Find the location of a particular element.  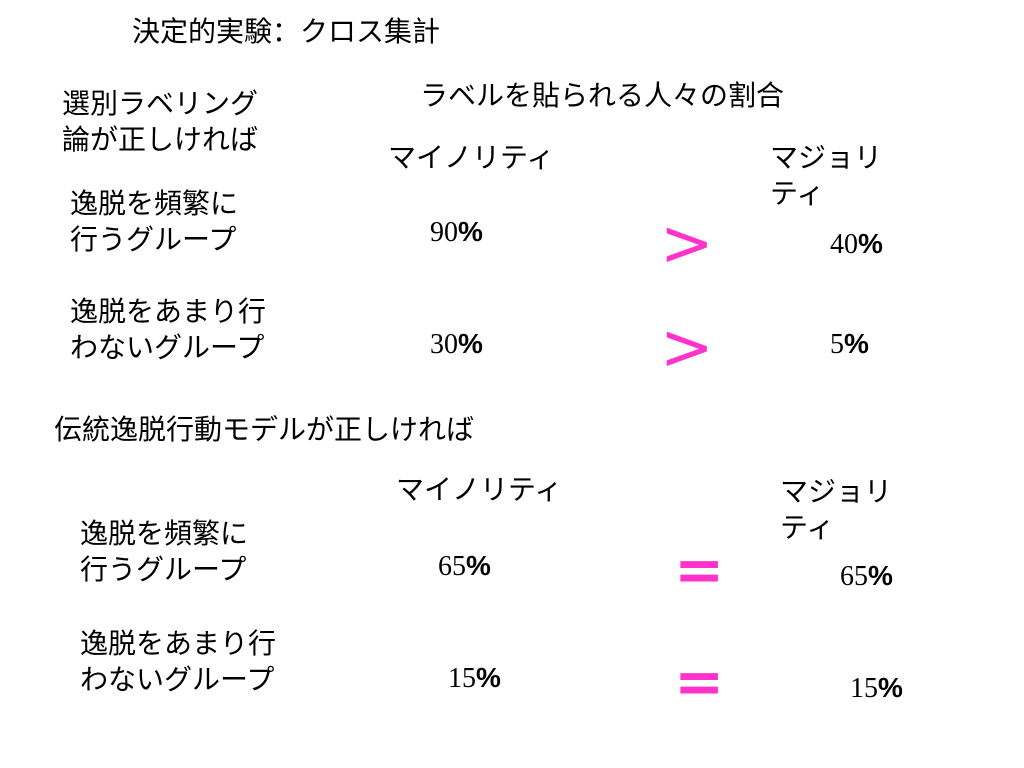

section2-majority-label-line2: ティ is located at coordinates (807, 527).